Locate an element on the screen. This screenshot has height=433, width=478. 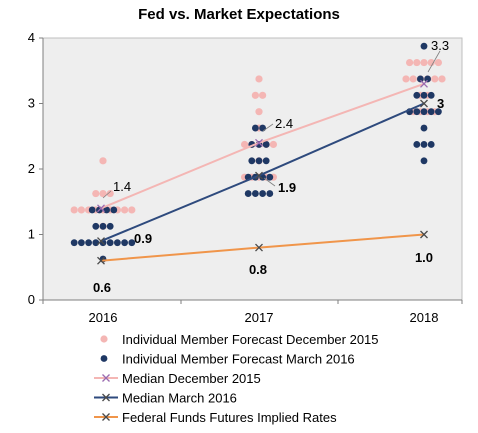
data-label: 1.9 is located at coordinates (287, 187).